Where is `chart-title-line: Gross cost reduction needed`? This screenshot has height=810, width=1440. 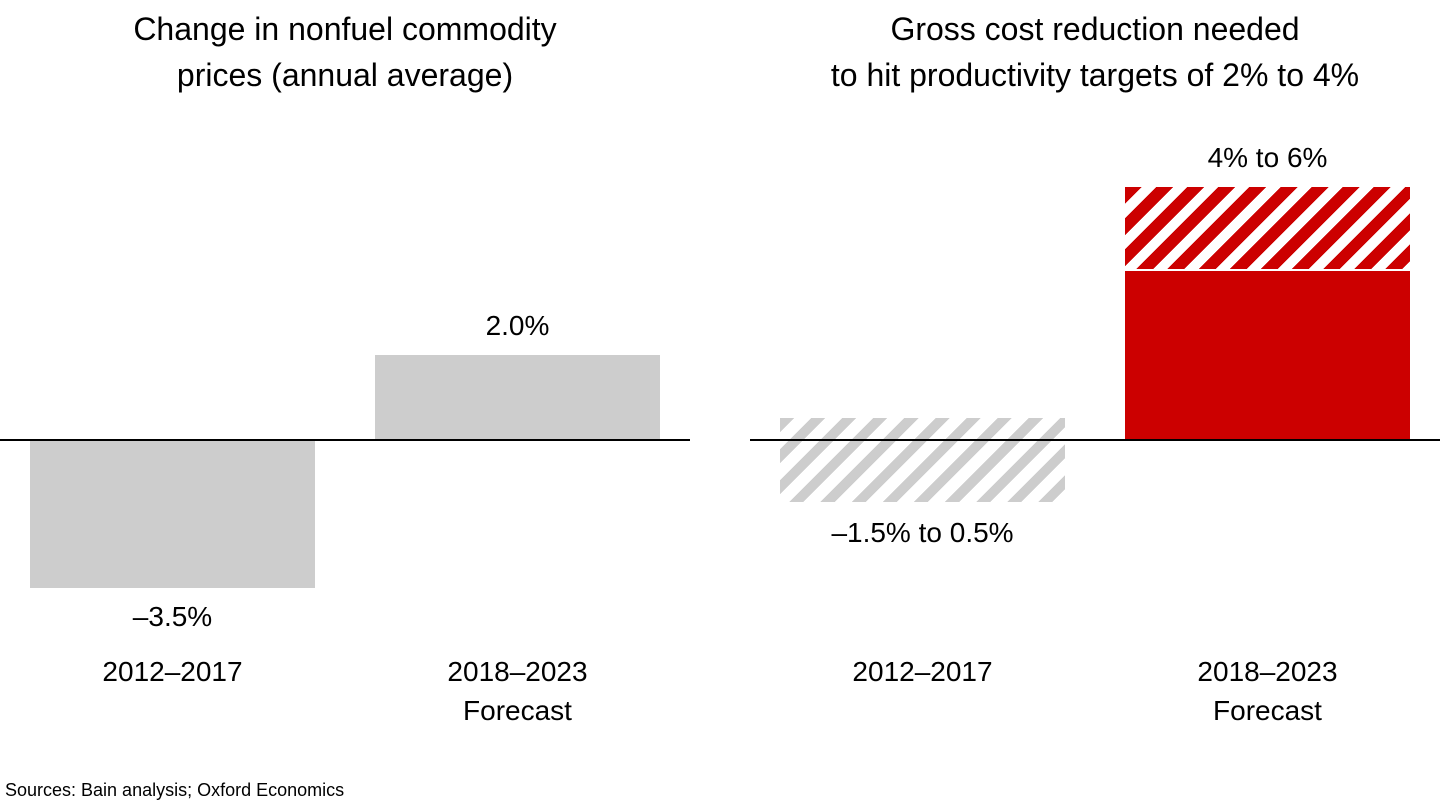
chart-title-line: Gross cost reduction needed is located at coordinates (1095, 29).